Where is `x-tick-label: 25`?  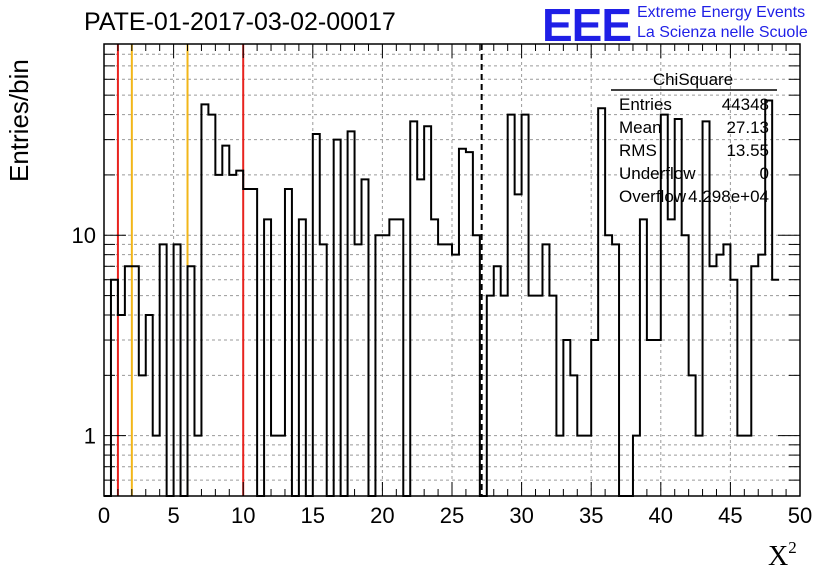
x-tick-label: 25 is located at coordinates (452, 515).